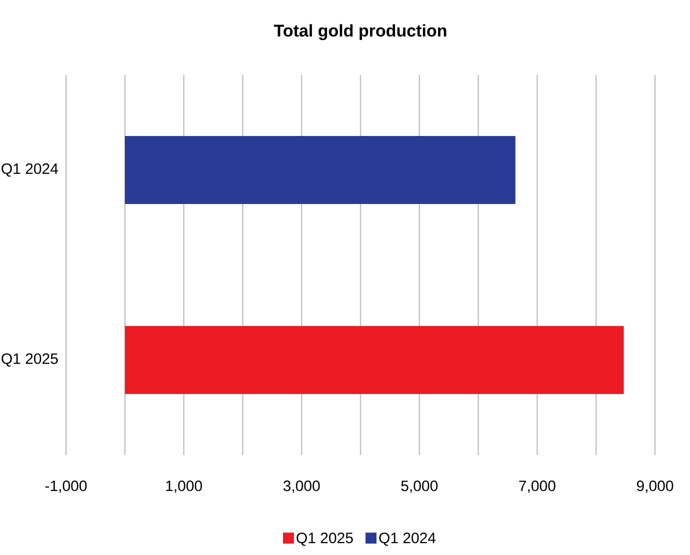  I want to click on legend-label: Q1 2024, so click(407, 539).